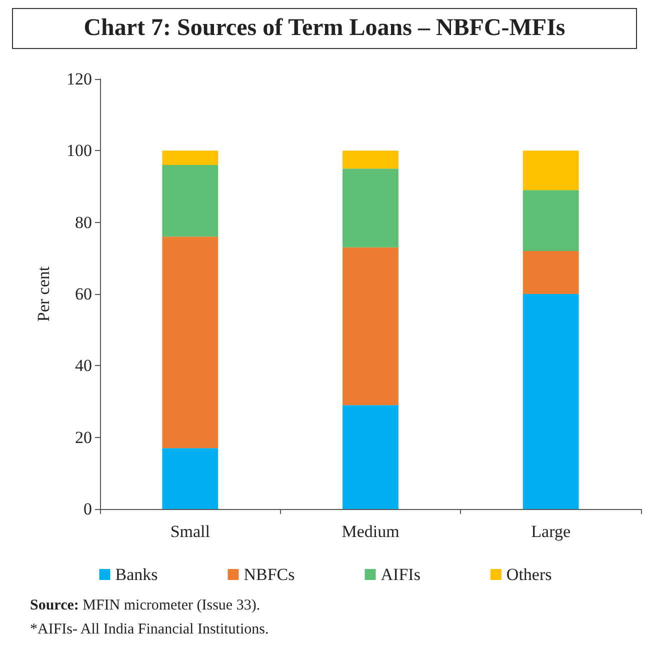  What do you see at coordinates (371, 531) in the screenshot?
I see `x-tick-label: Medium` at bounding box center [371, 531].